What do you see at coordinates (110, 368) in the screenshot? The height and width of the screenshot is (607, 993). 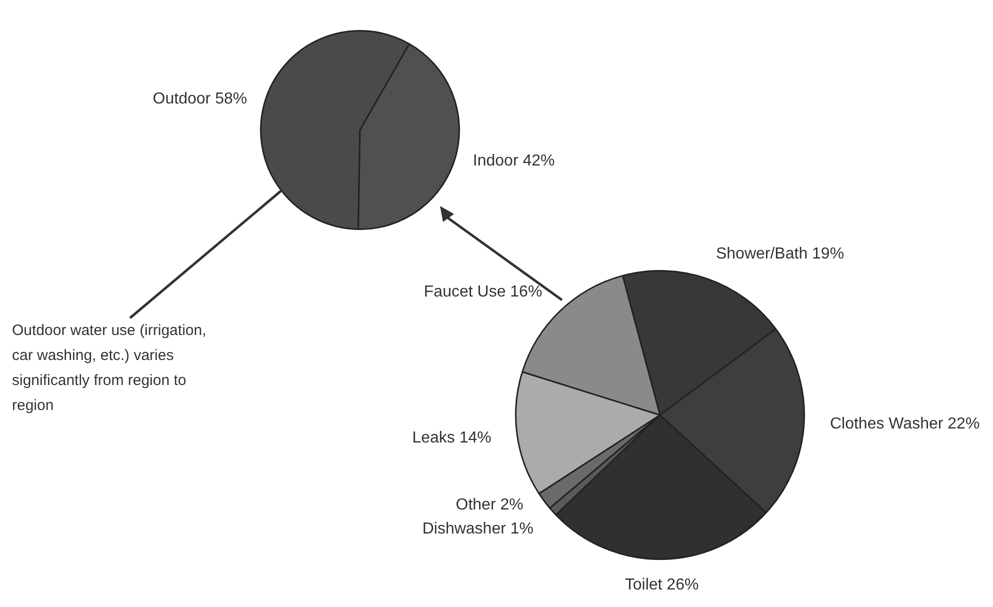 I see `text: Outdoor water use (irrigation, car washing, etc.) varies significantly from region to region` at bounding box center [110, 368].